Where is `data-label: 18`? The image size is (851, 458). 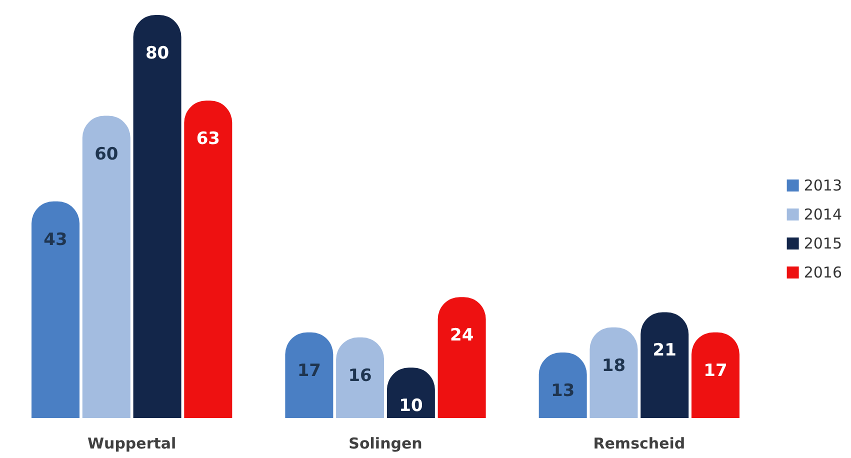
data-label: 18 is located at coordinates (614, 366).